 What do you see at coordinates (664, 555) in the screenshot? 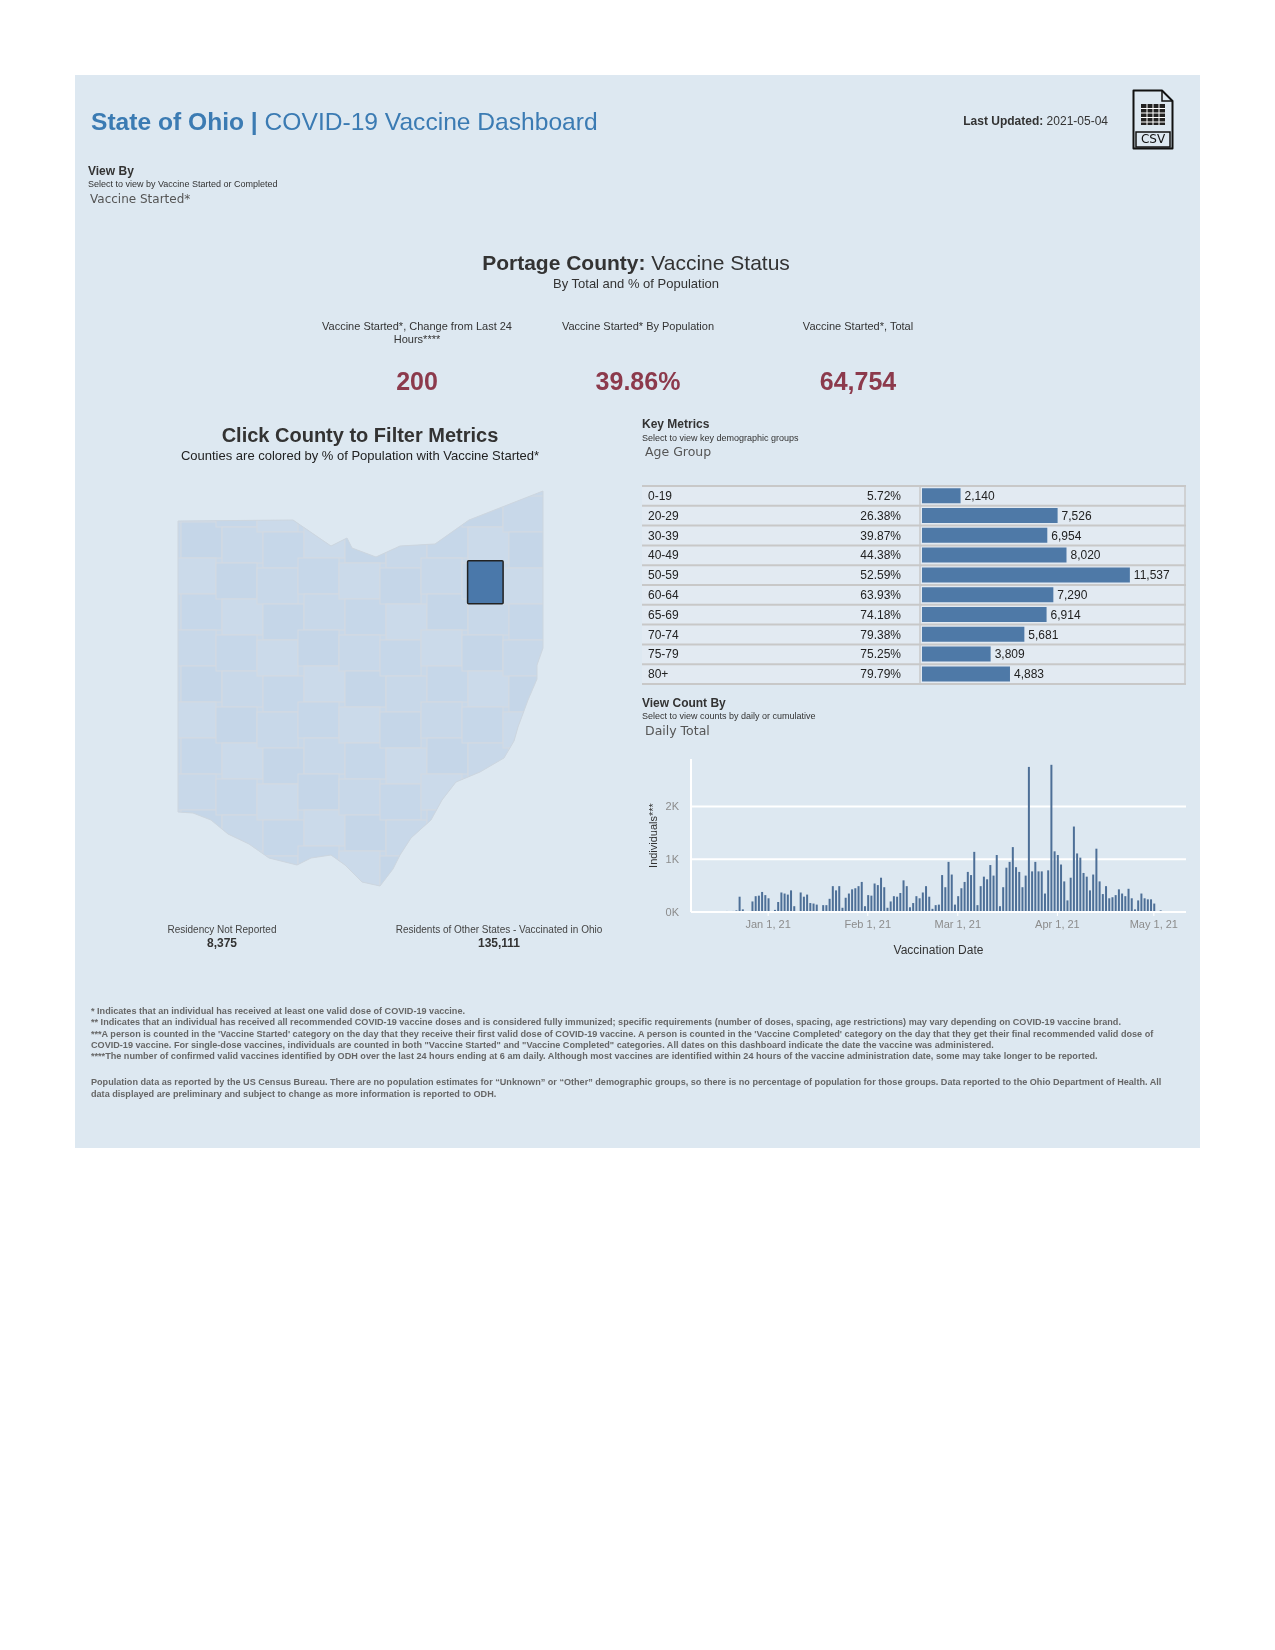
I see `y-tick-label: 40-49` at bounding box center [664, 555].